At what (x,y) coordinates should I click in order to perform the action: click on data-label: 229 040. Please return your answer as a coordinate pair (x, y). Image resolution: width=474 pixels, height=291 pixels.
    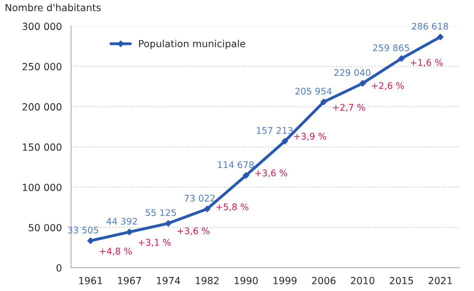
    Looking at the image, I should click on (352, 72).